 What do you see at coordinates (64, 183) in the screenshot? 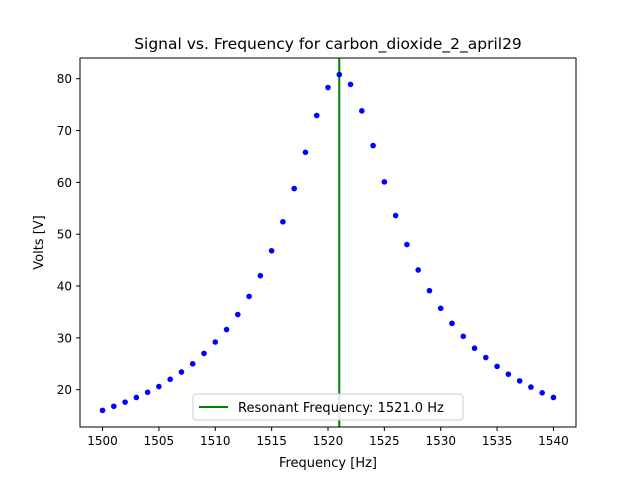
I see `y-tick-label: 60` at bounding box center [64, 183].